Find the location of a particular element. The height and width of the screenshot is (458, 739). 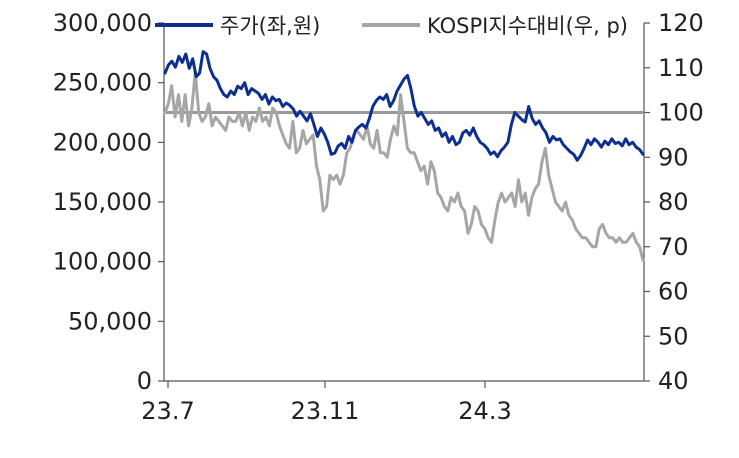

right-tick-label: 120 is located at coordinates (681, 23).